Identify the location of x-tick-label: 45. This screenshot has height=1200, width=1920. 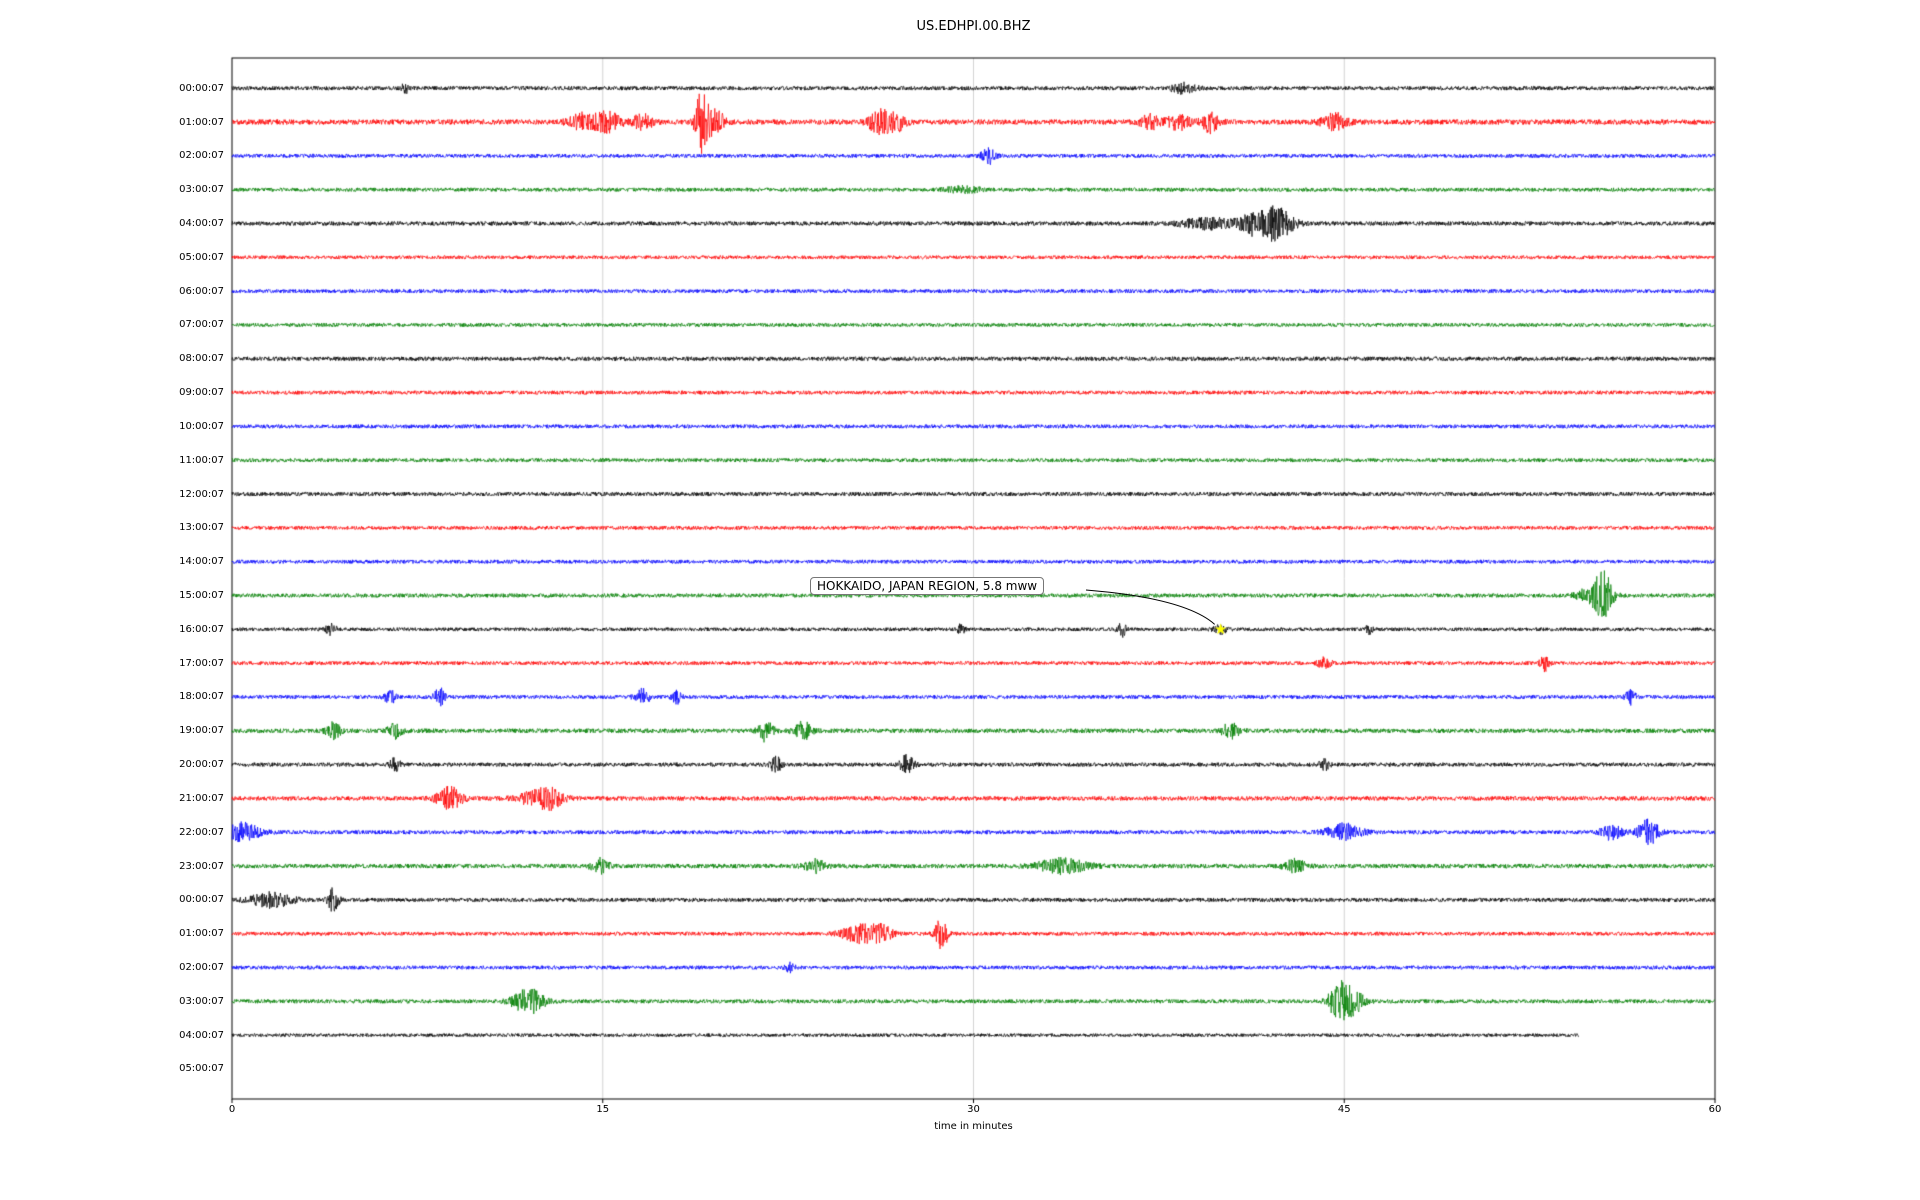
(1344, 1109).